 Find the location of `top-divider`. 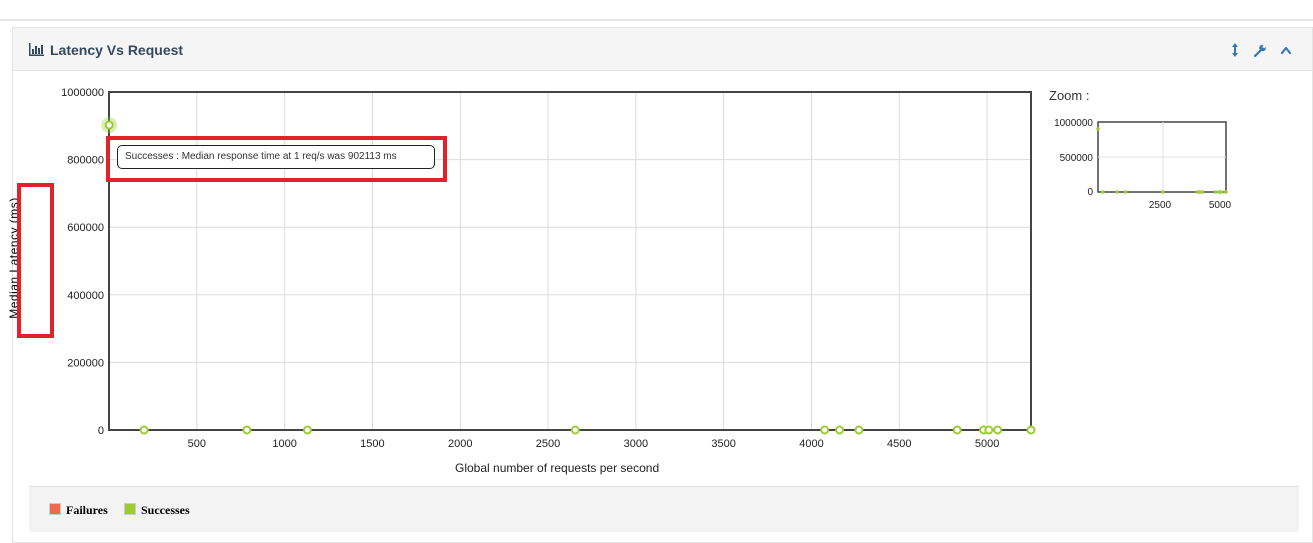

top-divider is located at coordinates (656, 20).